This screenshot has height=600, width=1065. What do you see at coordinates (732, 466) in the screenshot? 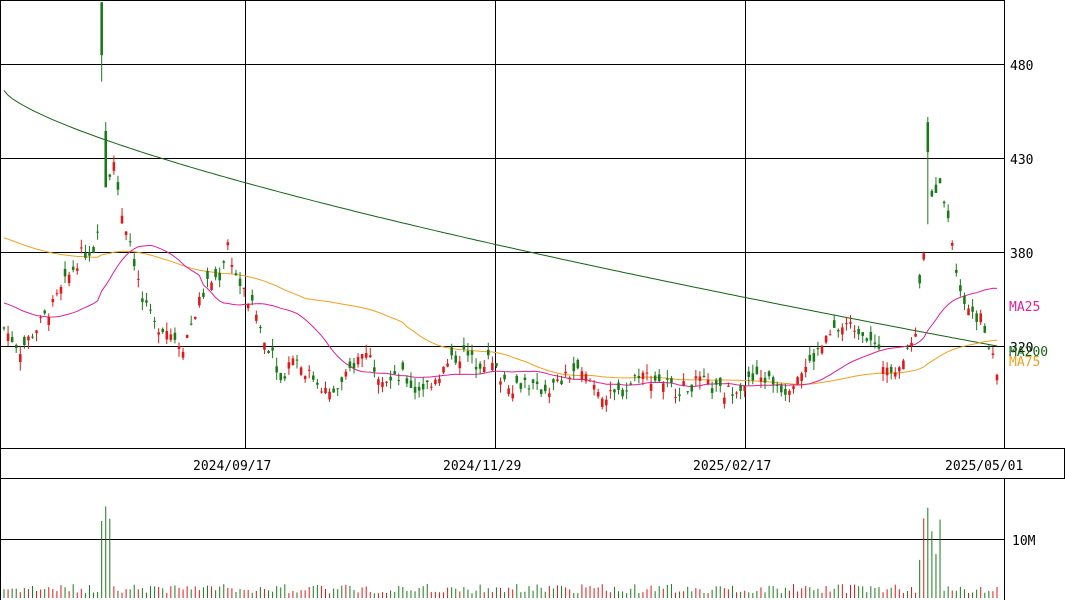
I see `date-tick-label: 2025/02/17` at bounding box center [732, 466].